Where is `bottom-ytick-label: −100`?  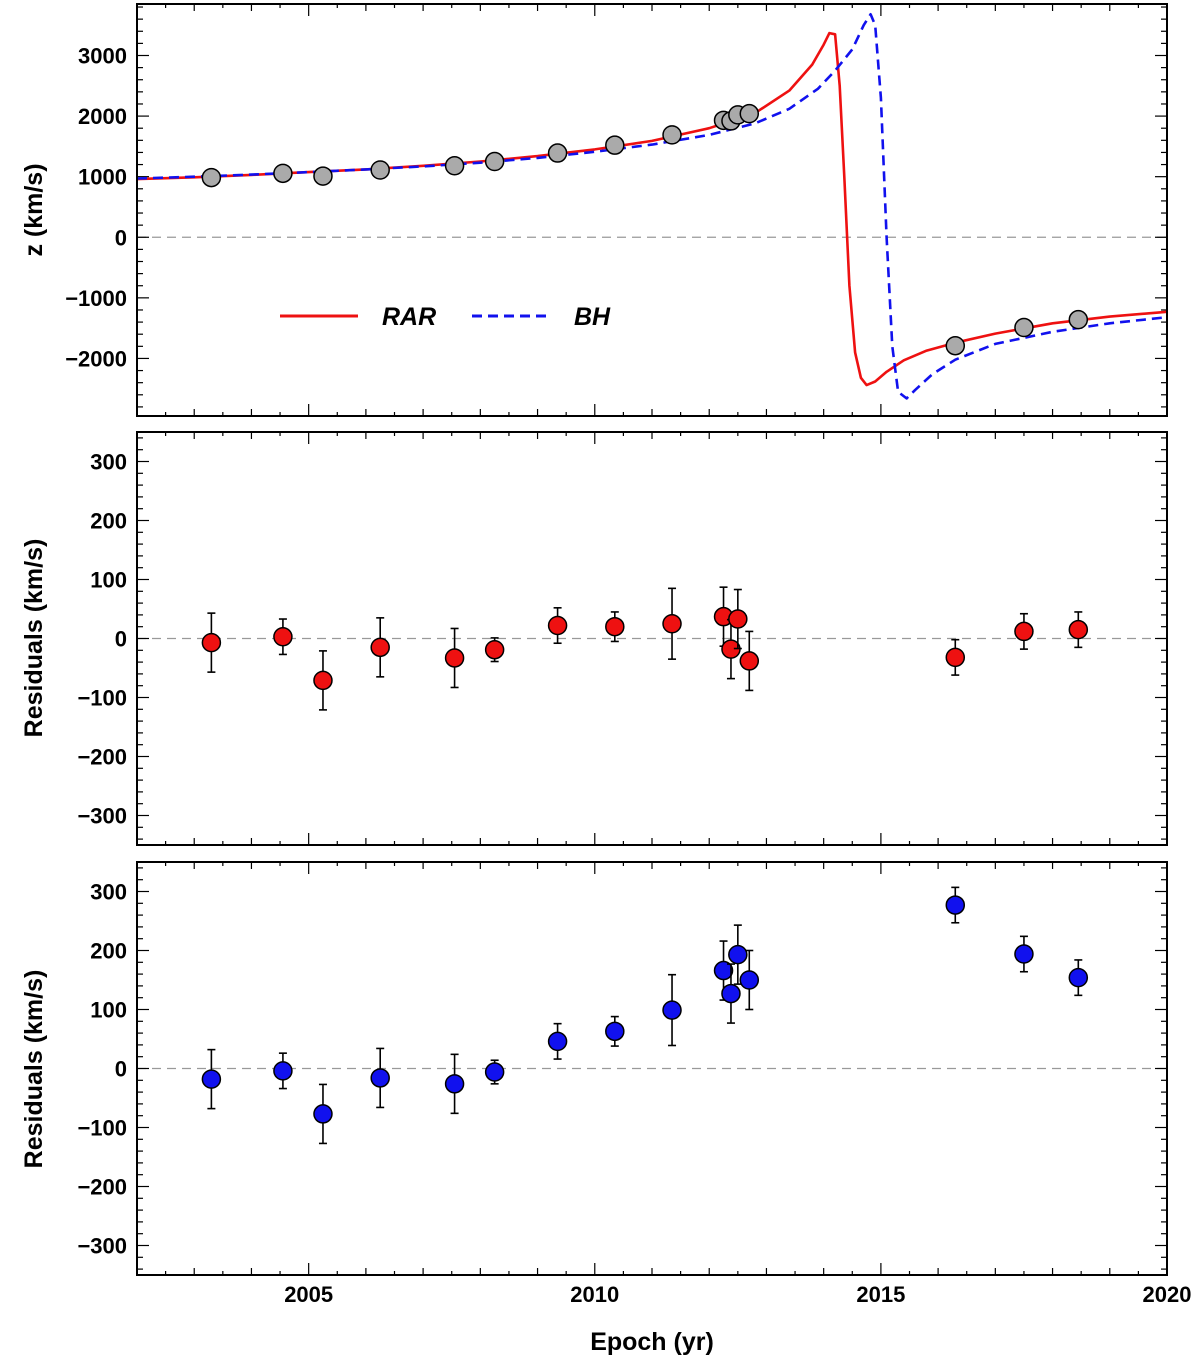 bottom-ytick-label: −100 is located at coordinates (102, 1128).